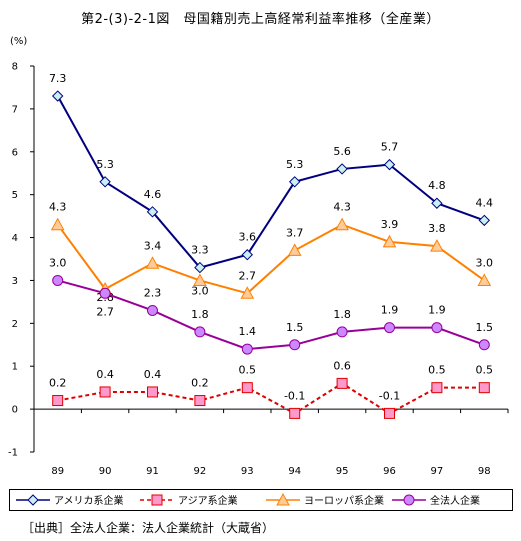  What do you see at coordinates (105, 311) in the screenshot?
I see `data-label-3-1: 2.7` at bounding box center [105, 311].